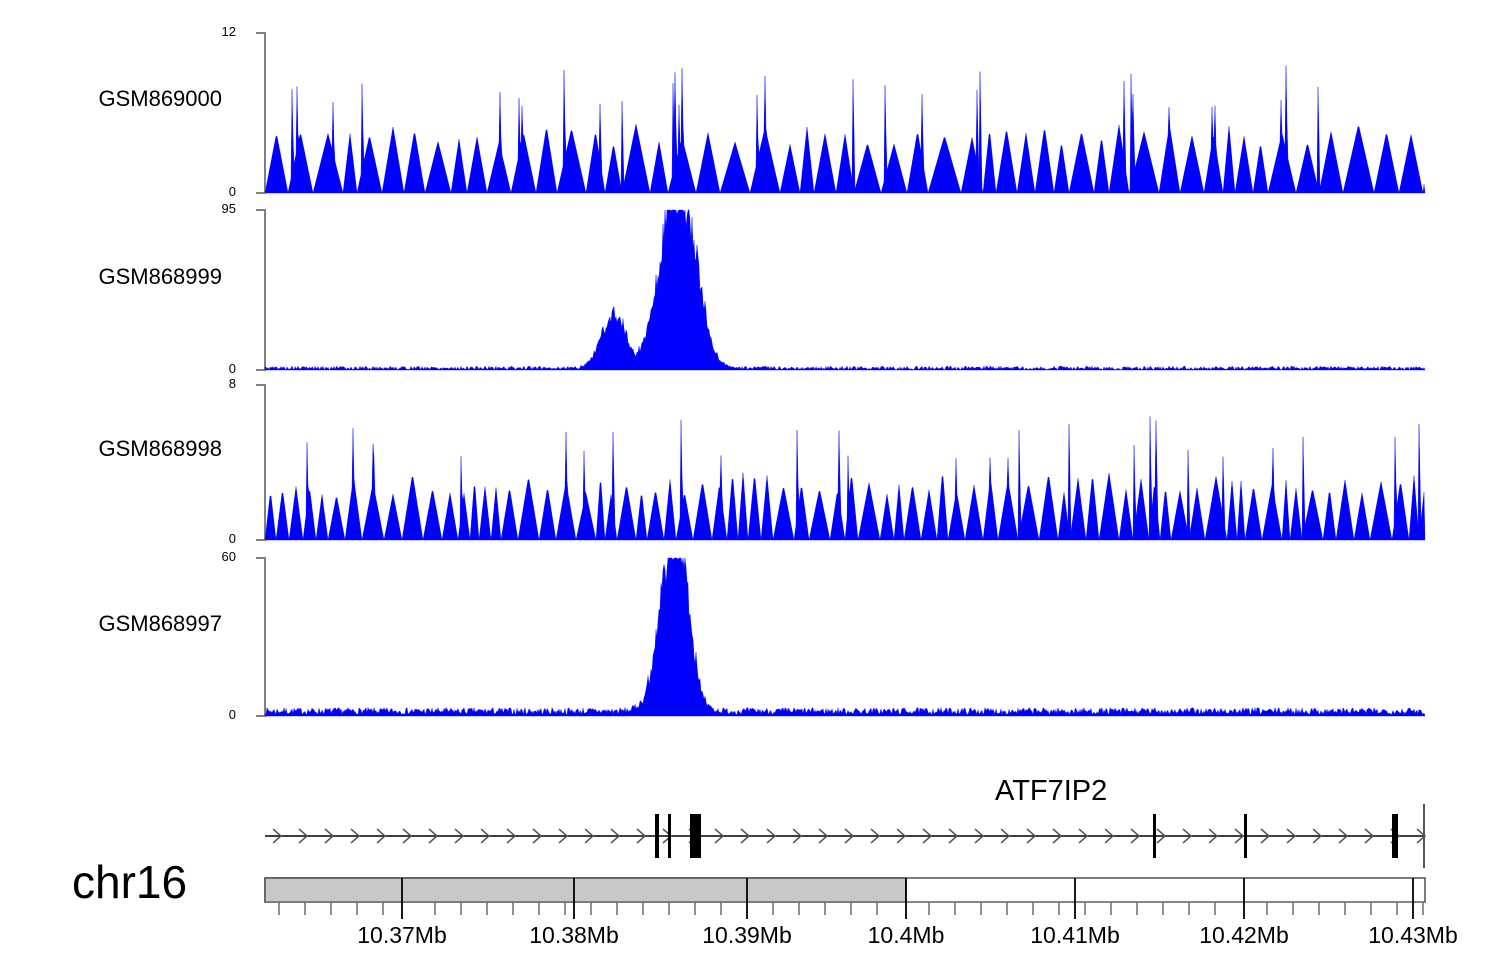 This screenshot has width=1500, height=980. I want to click on axis-tick-label-5: 10.42Mb, so click(1244, 935).